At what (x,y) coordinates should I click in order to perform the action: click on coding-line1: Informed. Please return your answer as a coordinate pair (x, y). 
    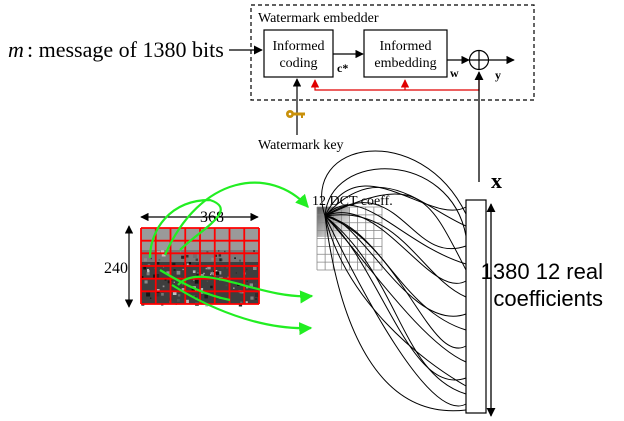
    Looking at the image, I should click on (298, 46).